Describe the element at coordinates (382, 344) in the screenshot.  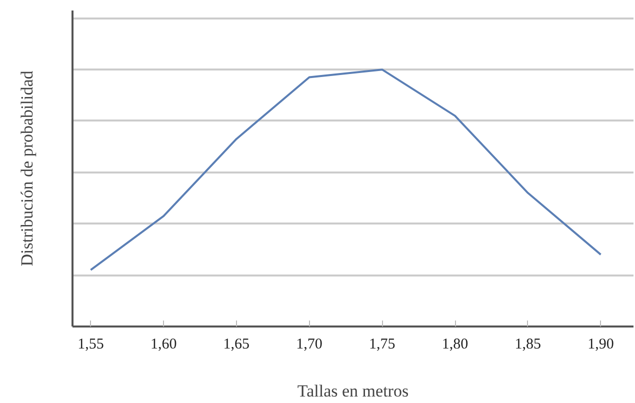
I see `x-tick-label: 1,75` at that location.